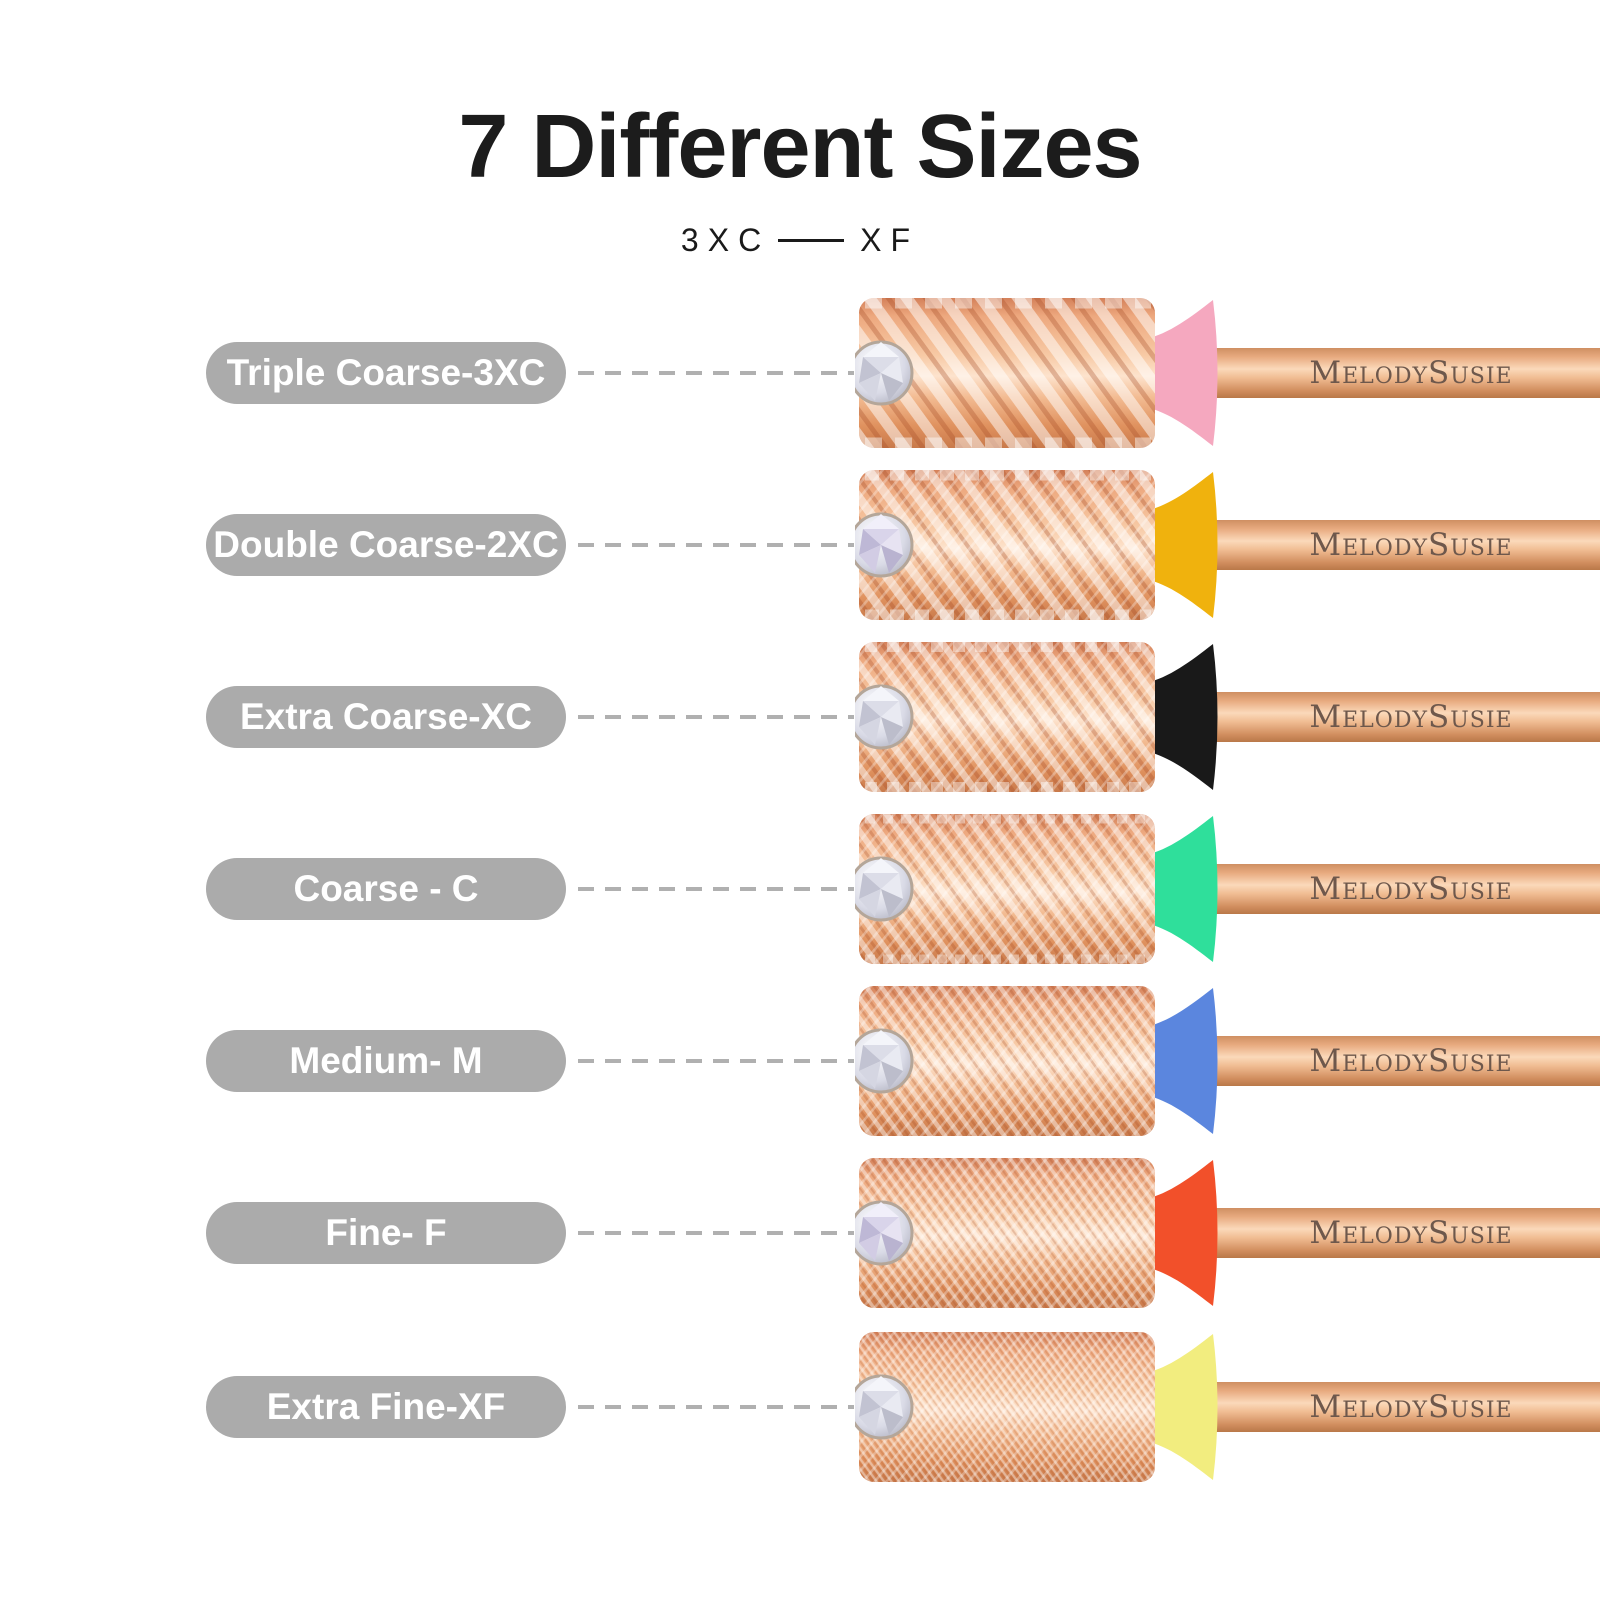  I want to click on size-label: Double Coarse-2XC, so click(386, 544).